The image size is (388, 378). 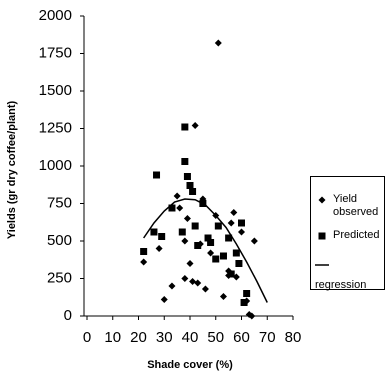 What do you see at coordinates (59, 202) in the screenshot?
I see `y-tick-label: 750` at bounding box center [59, 202].